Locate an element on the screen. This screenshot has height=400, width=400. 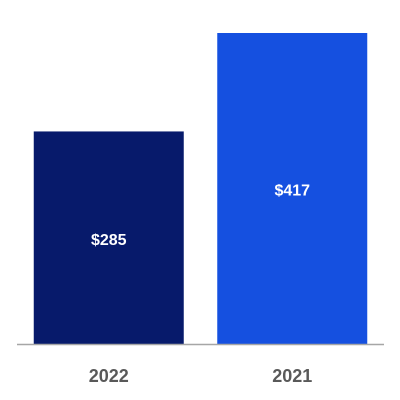
value-label: $417 is located at coordinates (292, 191).